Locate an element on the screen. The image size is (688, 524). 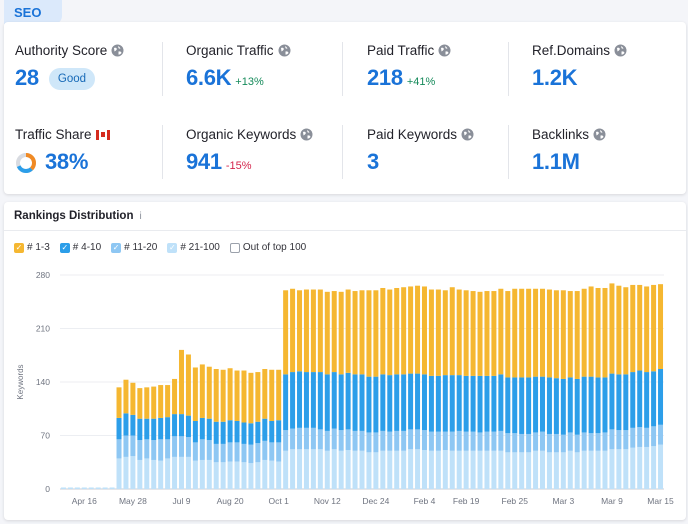
metric-authority-score: Authority Score 28 Good is located at coordinates (69, 68).